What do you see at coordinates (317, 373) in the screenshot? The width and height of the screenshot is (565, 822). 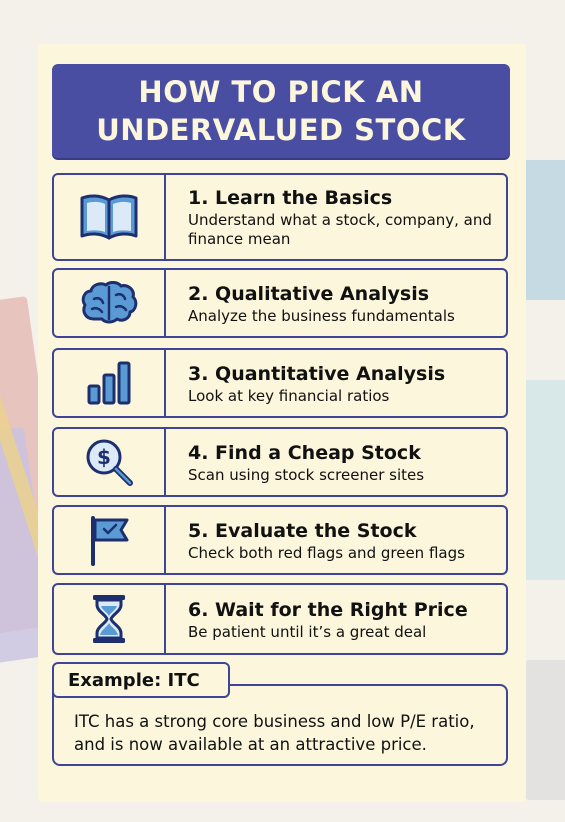 I see `step-heading: 3. Quantitative Analysis` at bounding box center [317, 373].